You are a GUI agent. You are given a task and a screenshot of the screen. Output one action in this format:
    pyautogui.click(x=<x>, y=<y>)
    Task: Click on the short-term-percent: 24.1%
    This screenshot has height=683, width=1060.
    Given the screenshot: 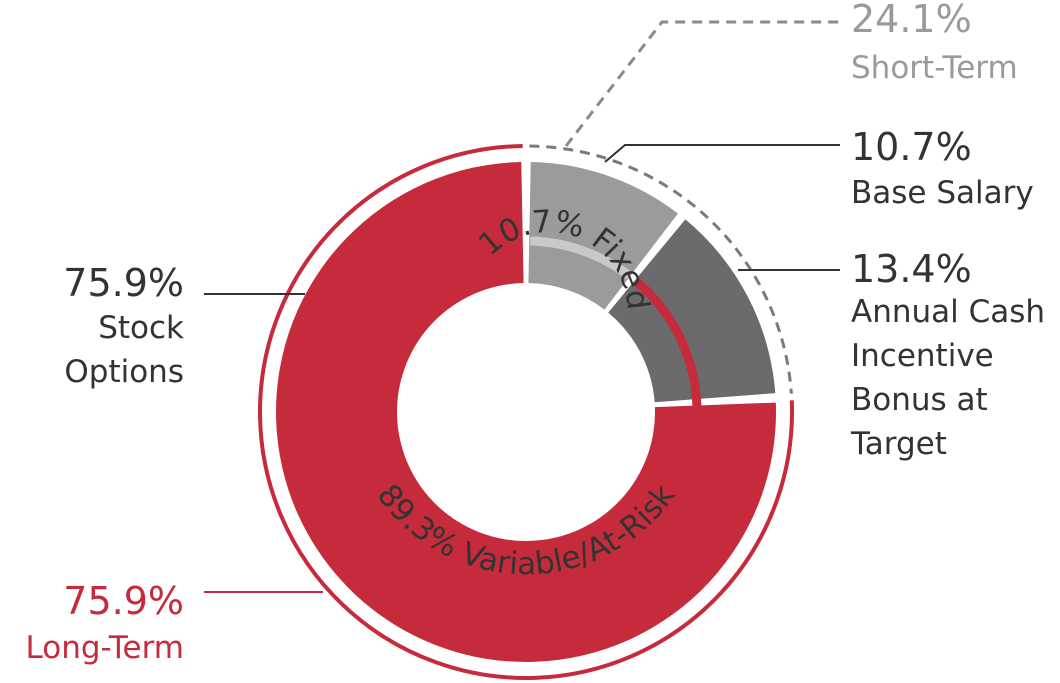 What is the action you would take?
    pyautogui.click(x=911, y=20)
    